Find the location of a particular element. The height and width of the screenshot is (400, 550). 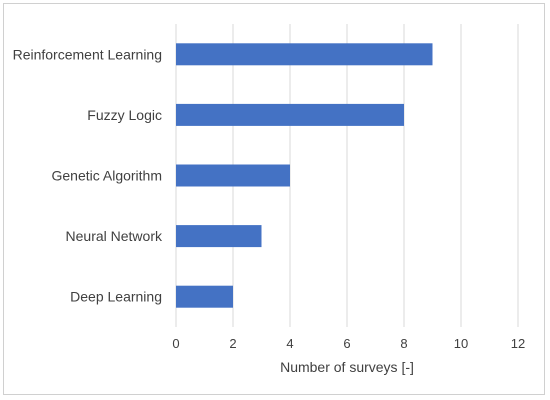

x-tick-label: 6 is located at coordinates (346, 343).